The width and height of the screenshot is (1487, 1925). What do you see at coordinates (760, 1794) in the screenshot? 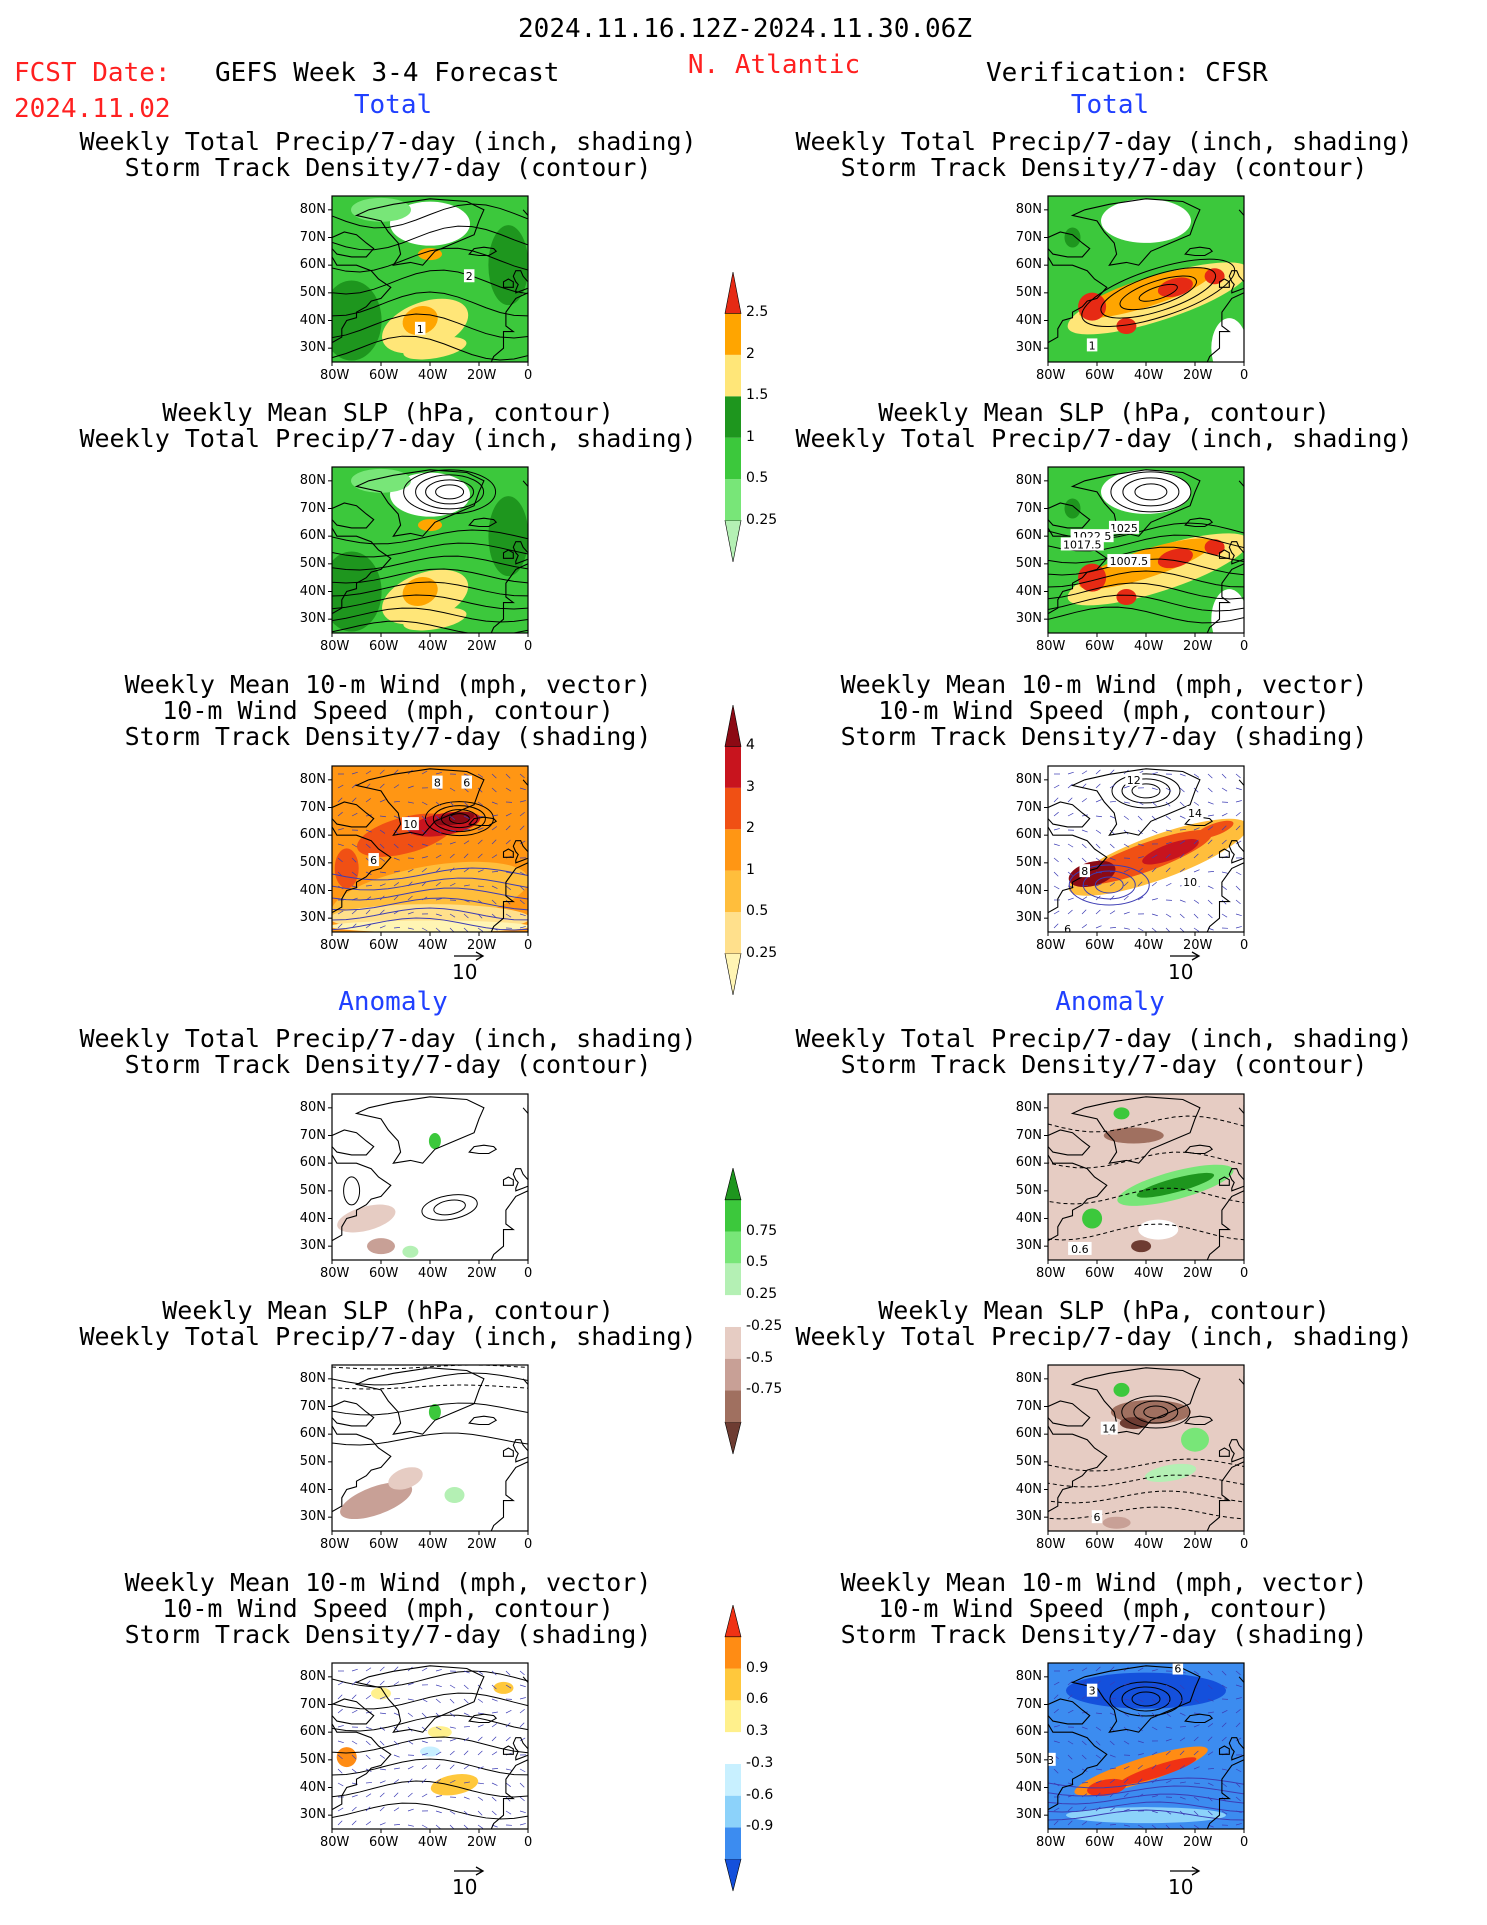
I see `colorbar-label: -0.6` at bounding box center [760, 1794].